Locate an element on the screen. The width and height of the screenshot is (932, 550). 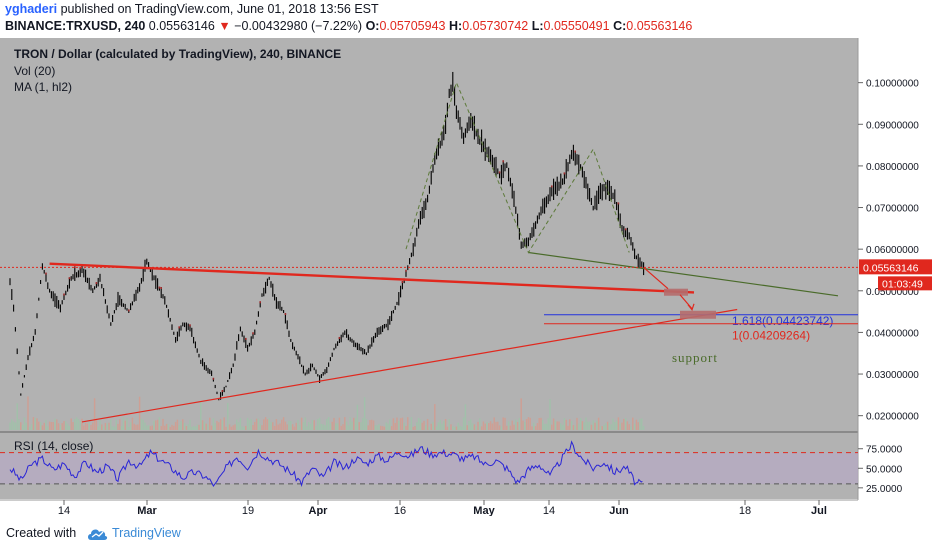
time-axis: 14 Mar 19 Apr 16 May 14 Jun 18 Jul is located at coordinates (442, 508).